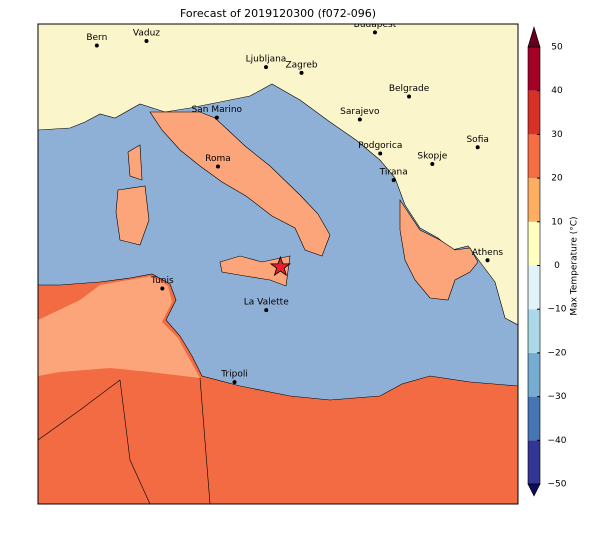 The image size is (592, 533). I want to click on colorbar-tick-label: 50, so click(557, 48).